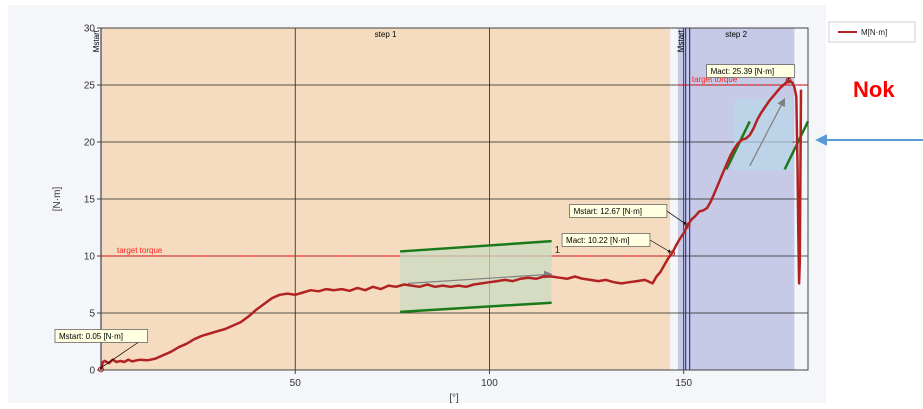 This screenshot has width=923, height=409. I want to click on annotation-text-4: Mact: 25.39 [N·m], so click(743, 71).